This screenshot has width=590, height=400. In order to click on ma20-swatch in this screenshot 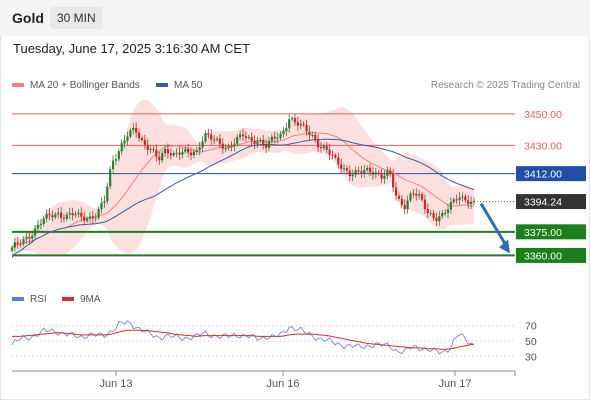, I will do `click(18, 85)`.